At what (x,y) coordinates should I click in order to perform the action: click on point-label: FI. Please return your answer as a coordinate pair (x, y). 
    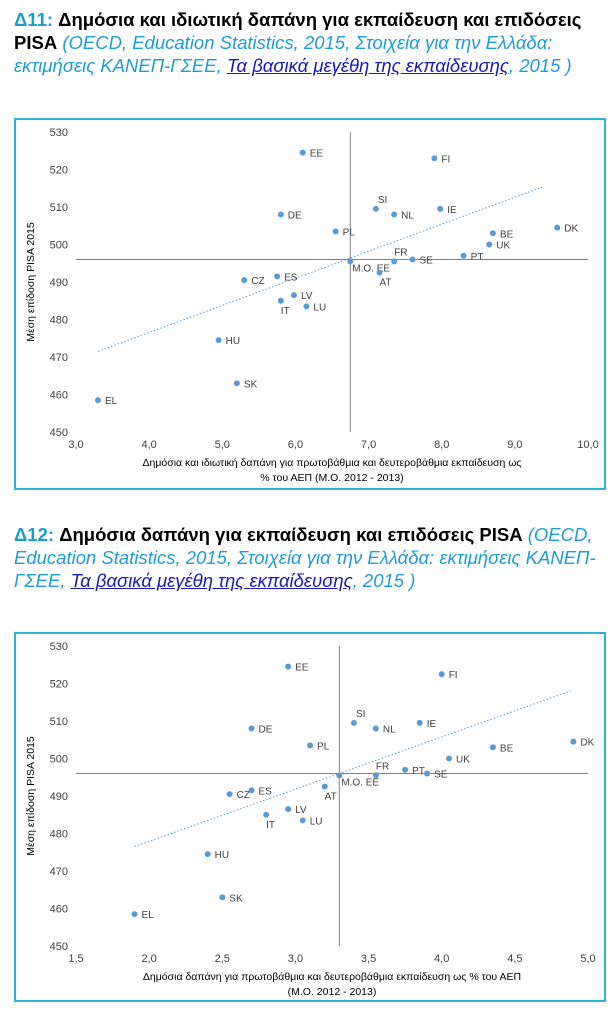
    Looking at the image, I should click on (453, 675).